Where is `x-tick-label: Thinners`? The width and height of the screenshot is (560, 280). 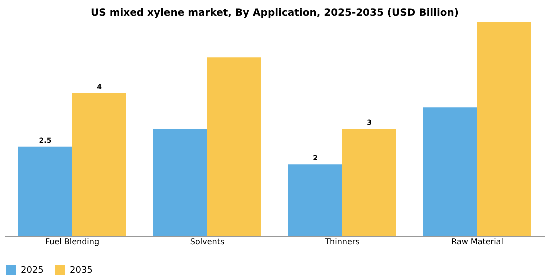
x-tick-label: Thinners is located at coordinates (342, 242).